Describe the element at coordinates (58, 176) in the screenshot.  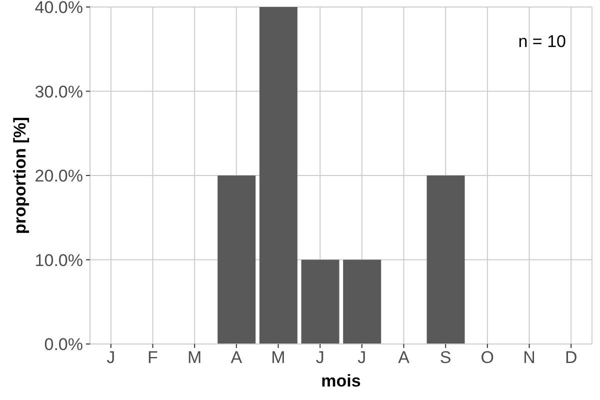
I see `y-tick-label: 20.0%` at that location.